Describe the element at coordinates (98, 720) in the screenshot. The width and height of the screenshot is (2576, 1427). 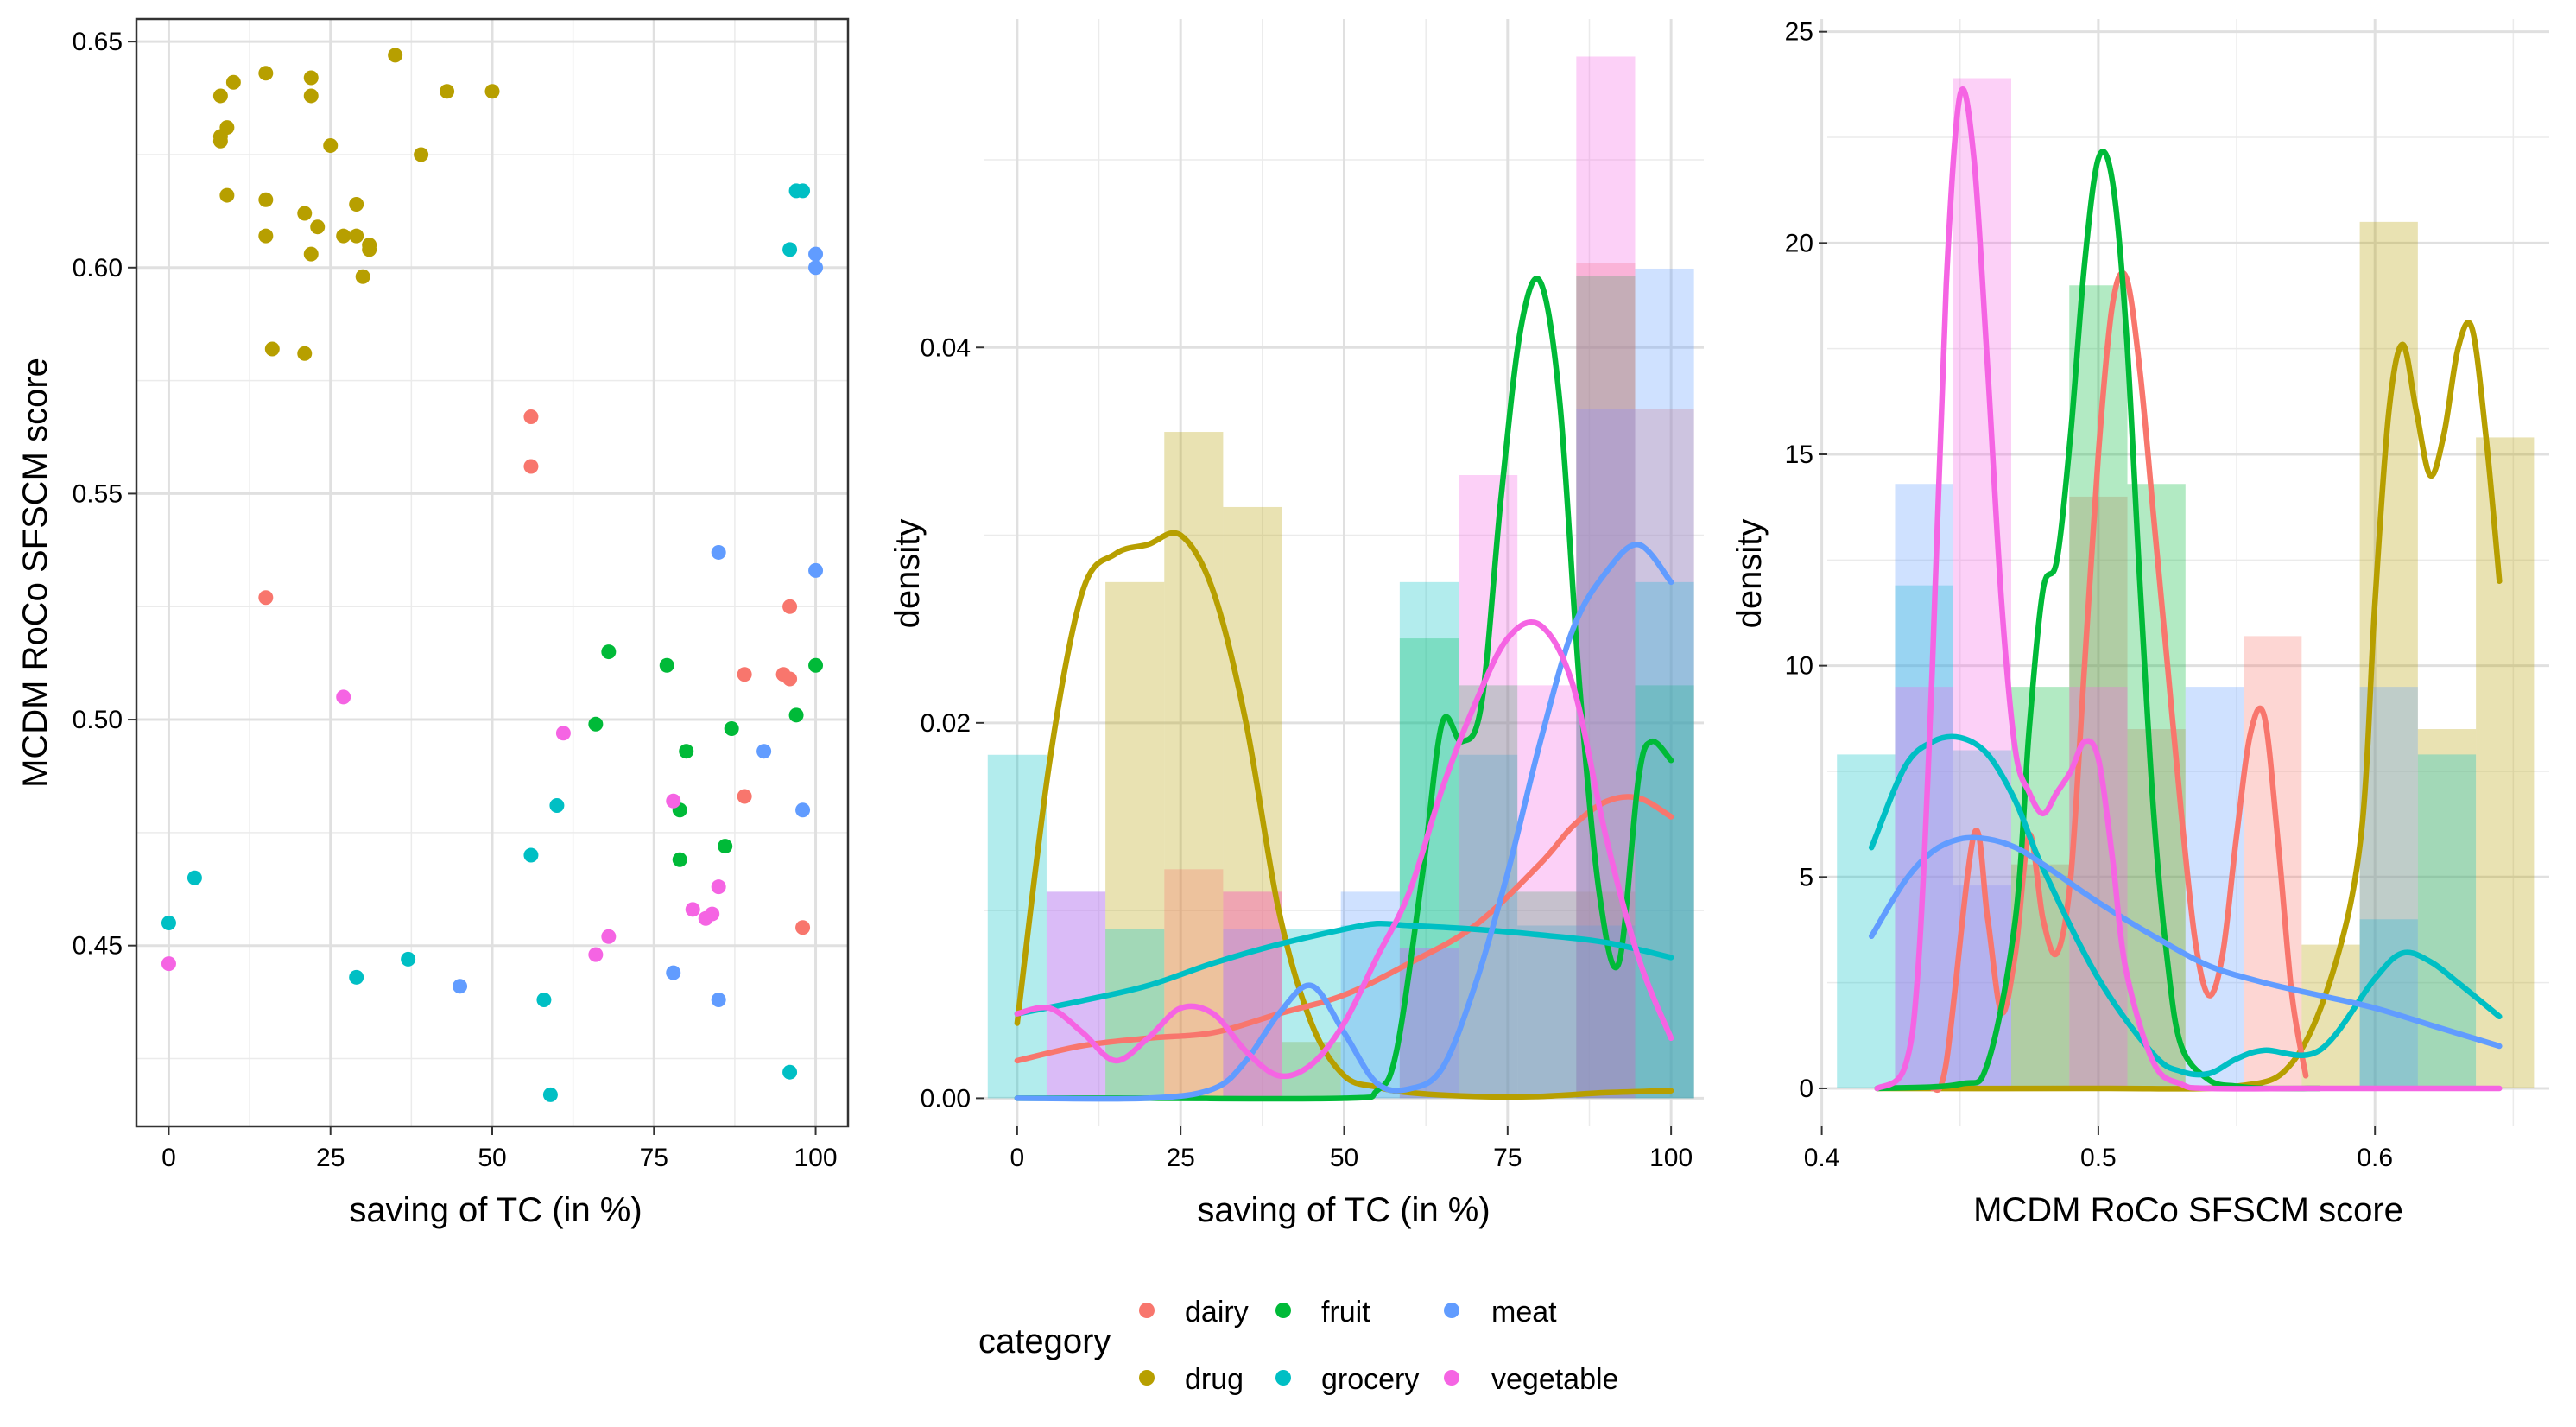
I see `scatter-y-tick-label: 0.50` at that location.